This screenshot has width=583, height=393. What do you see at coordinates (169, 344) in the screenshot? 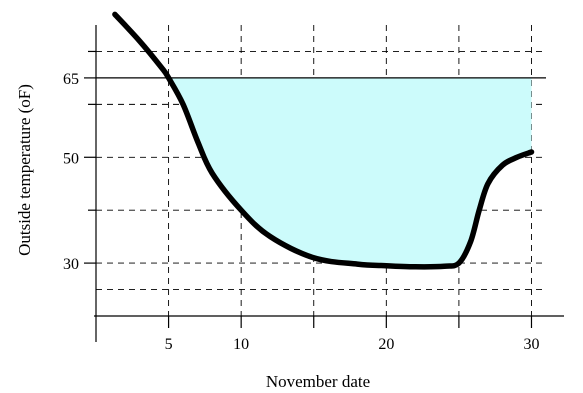
I see `x-tick-label: 5` at bounding box center [169, 344].